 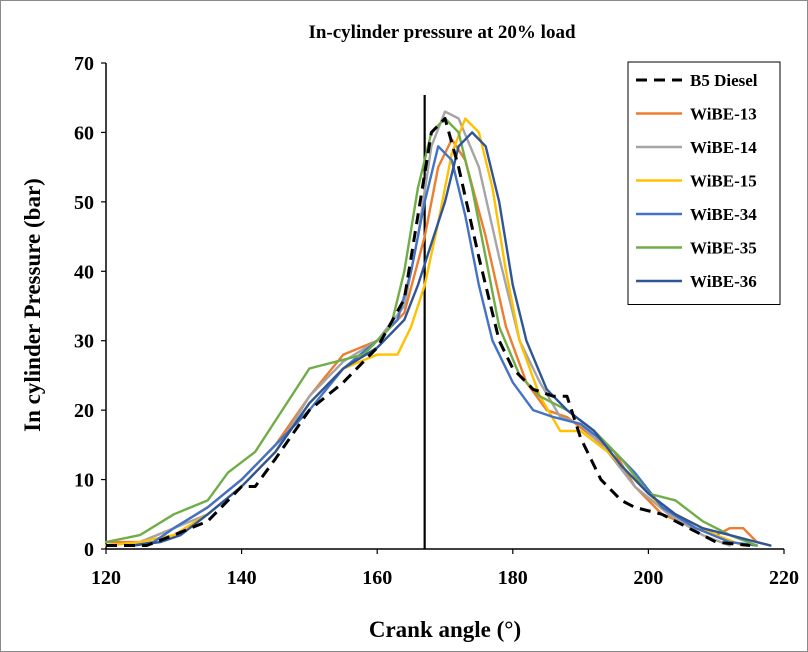 I want to click on legend-label: WiBE-15, so click(x=723, y=181).